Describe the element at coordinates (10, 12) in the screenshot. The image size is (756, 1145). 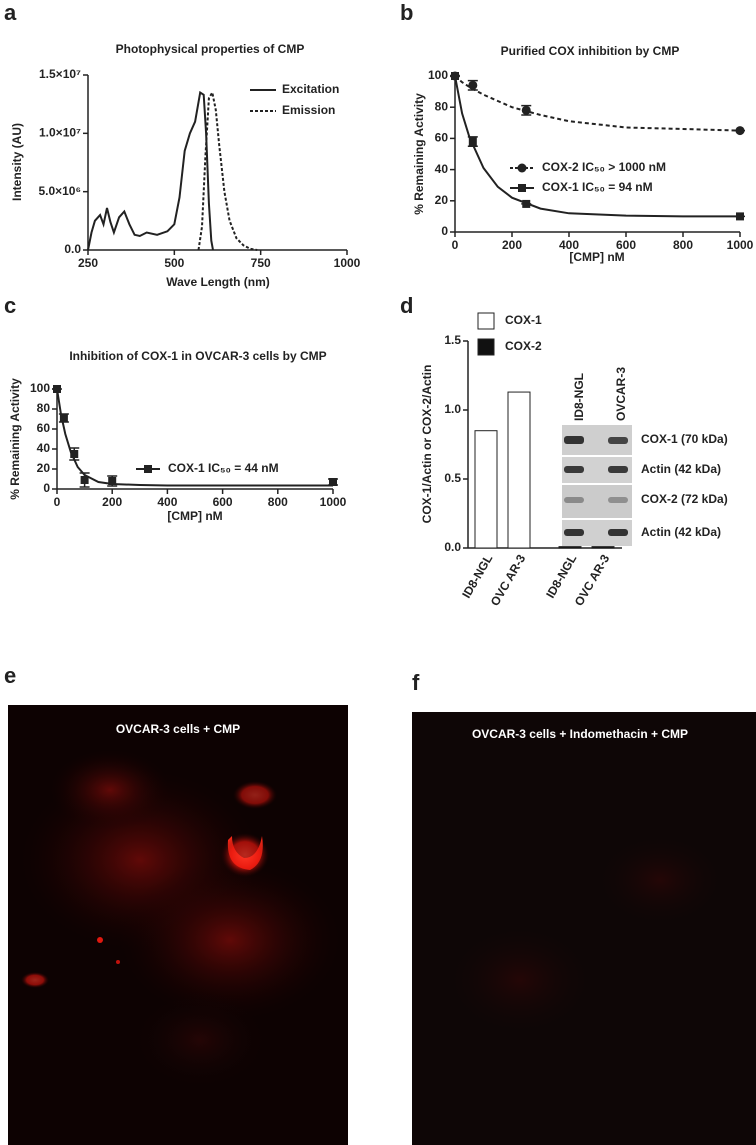
I see `panel-letter: a` at that location.